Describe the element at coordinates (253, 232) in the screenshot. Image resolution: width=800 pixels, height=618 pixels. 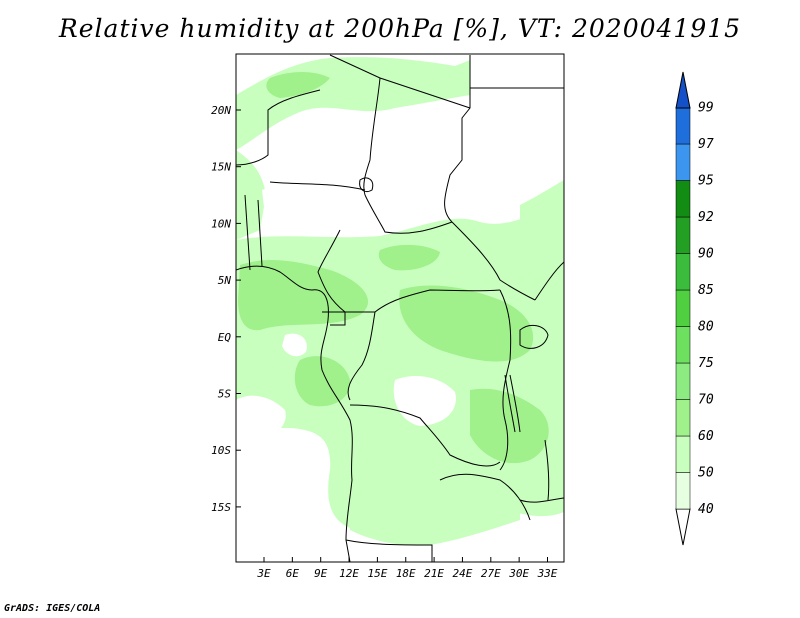
I see `border-benin-togo` at that location.